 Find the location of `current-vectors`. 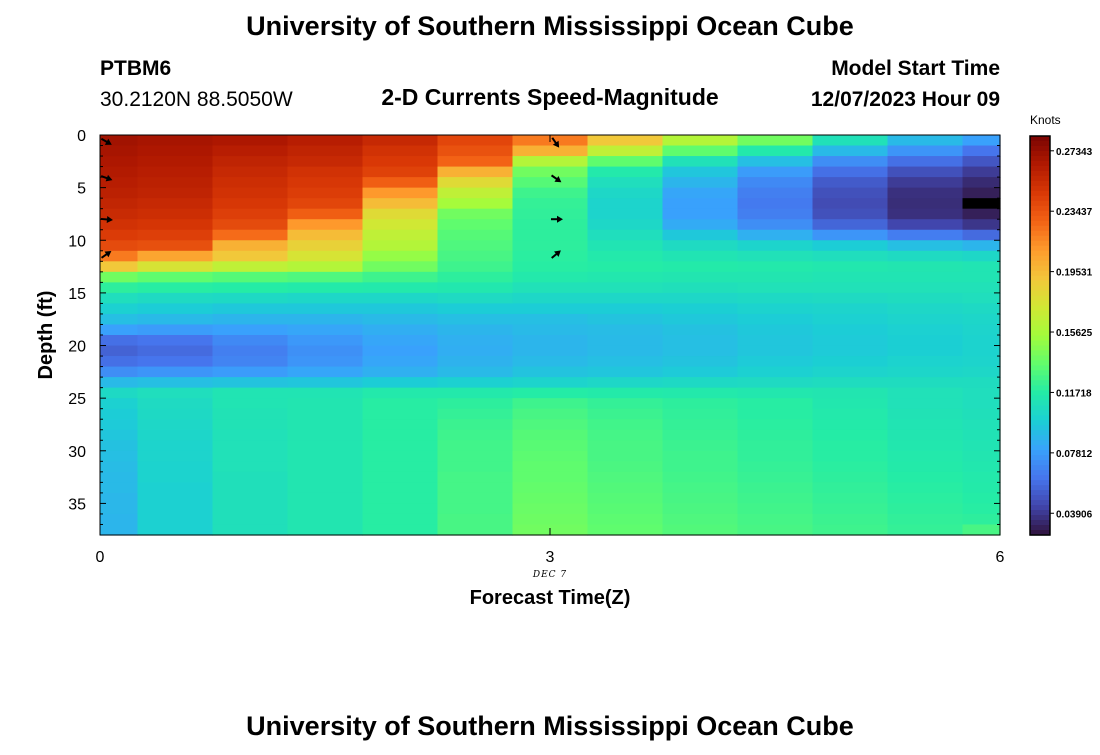

current-vectors is located at coordinates (331, 198).